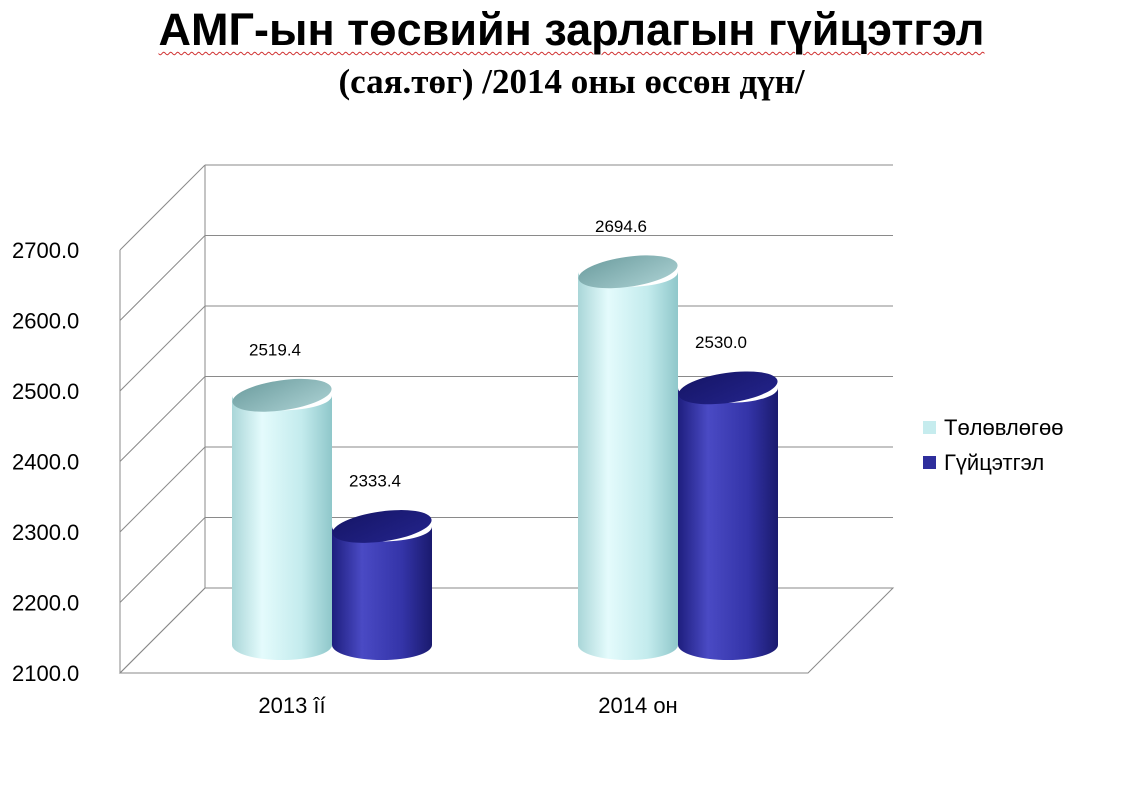  I want to click on data-label-actual-0: 2333.4, so click(375, 480).